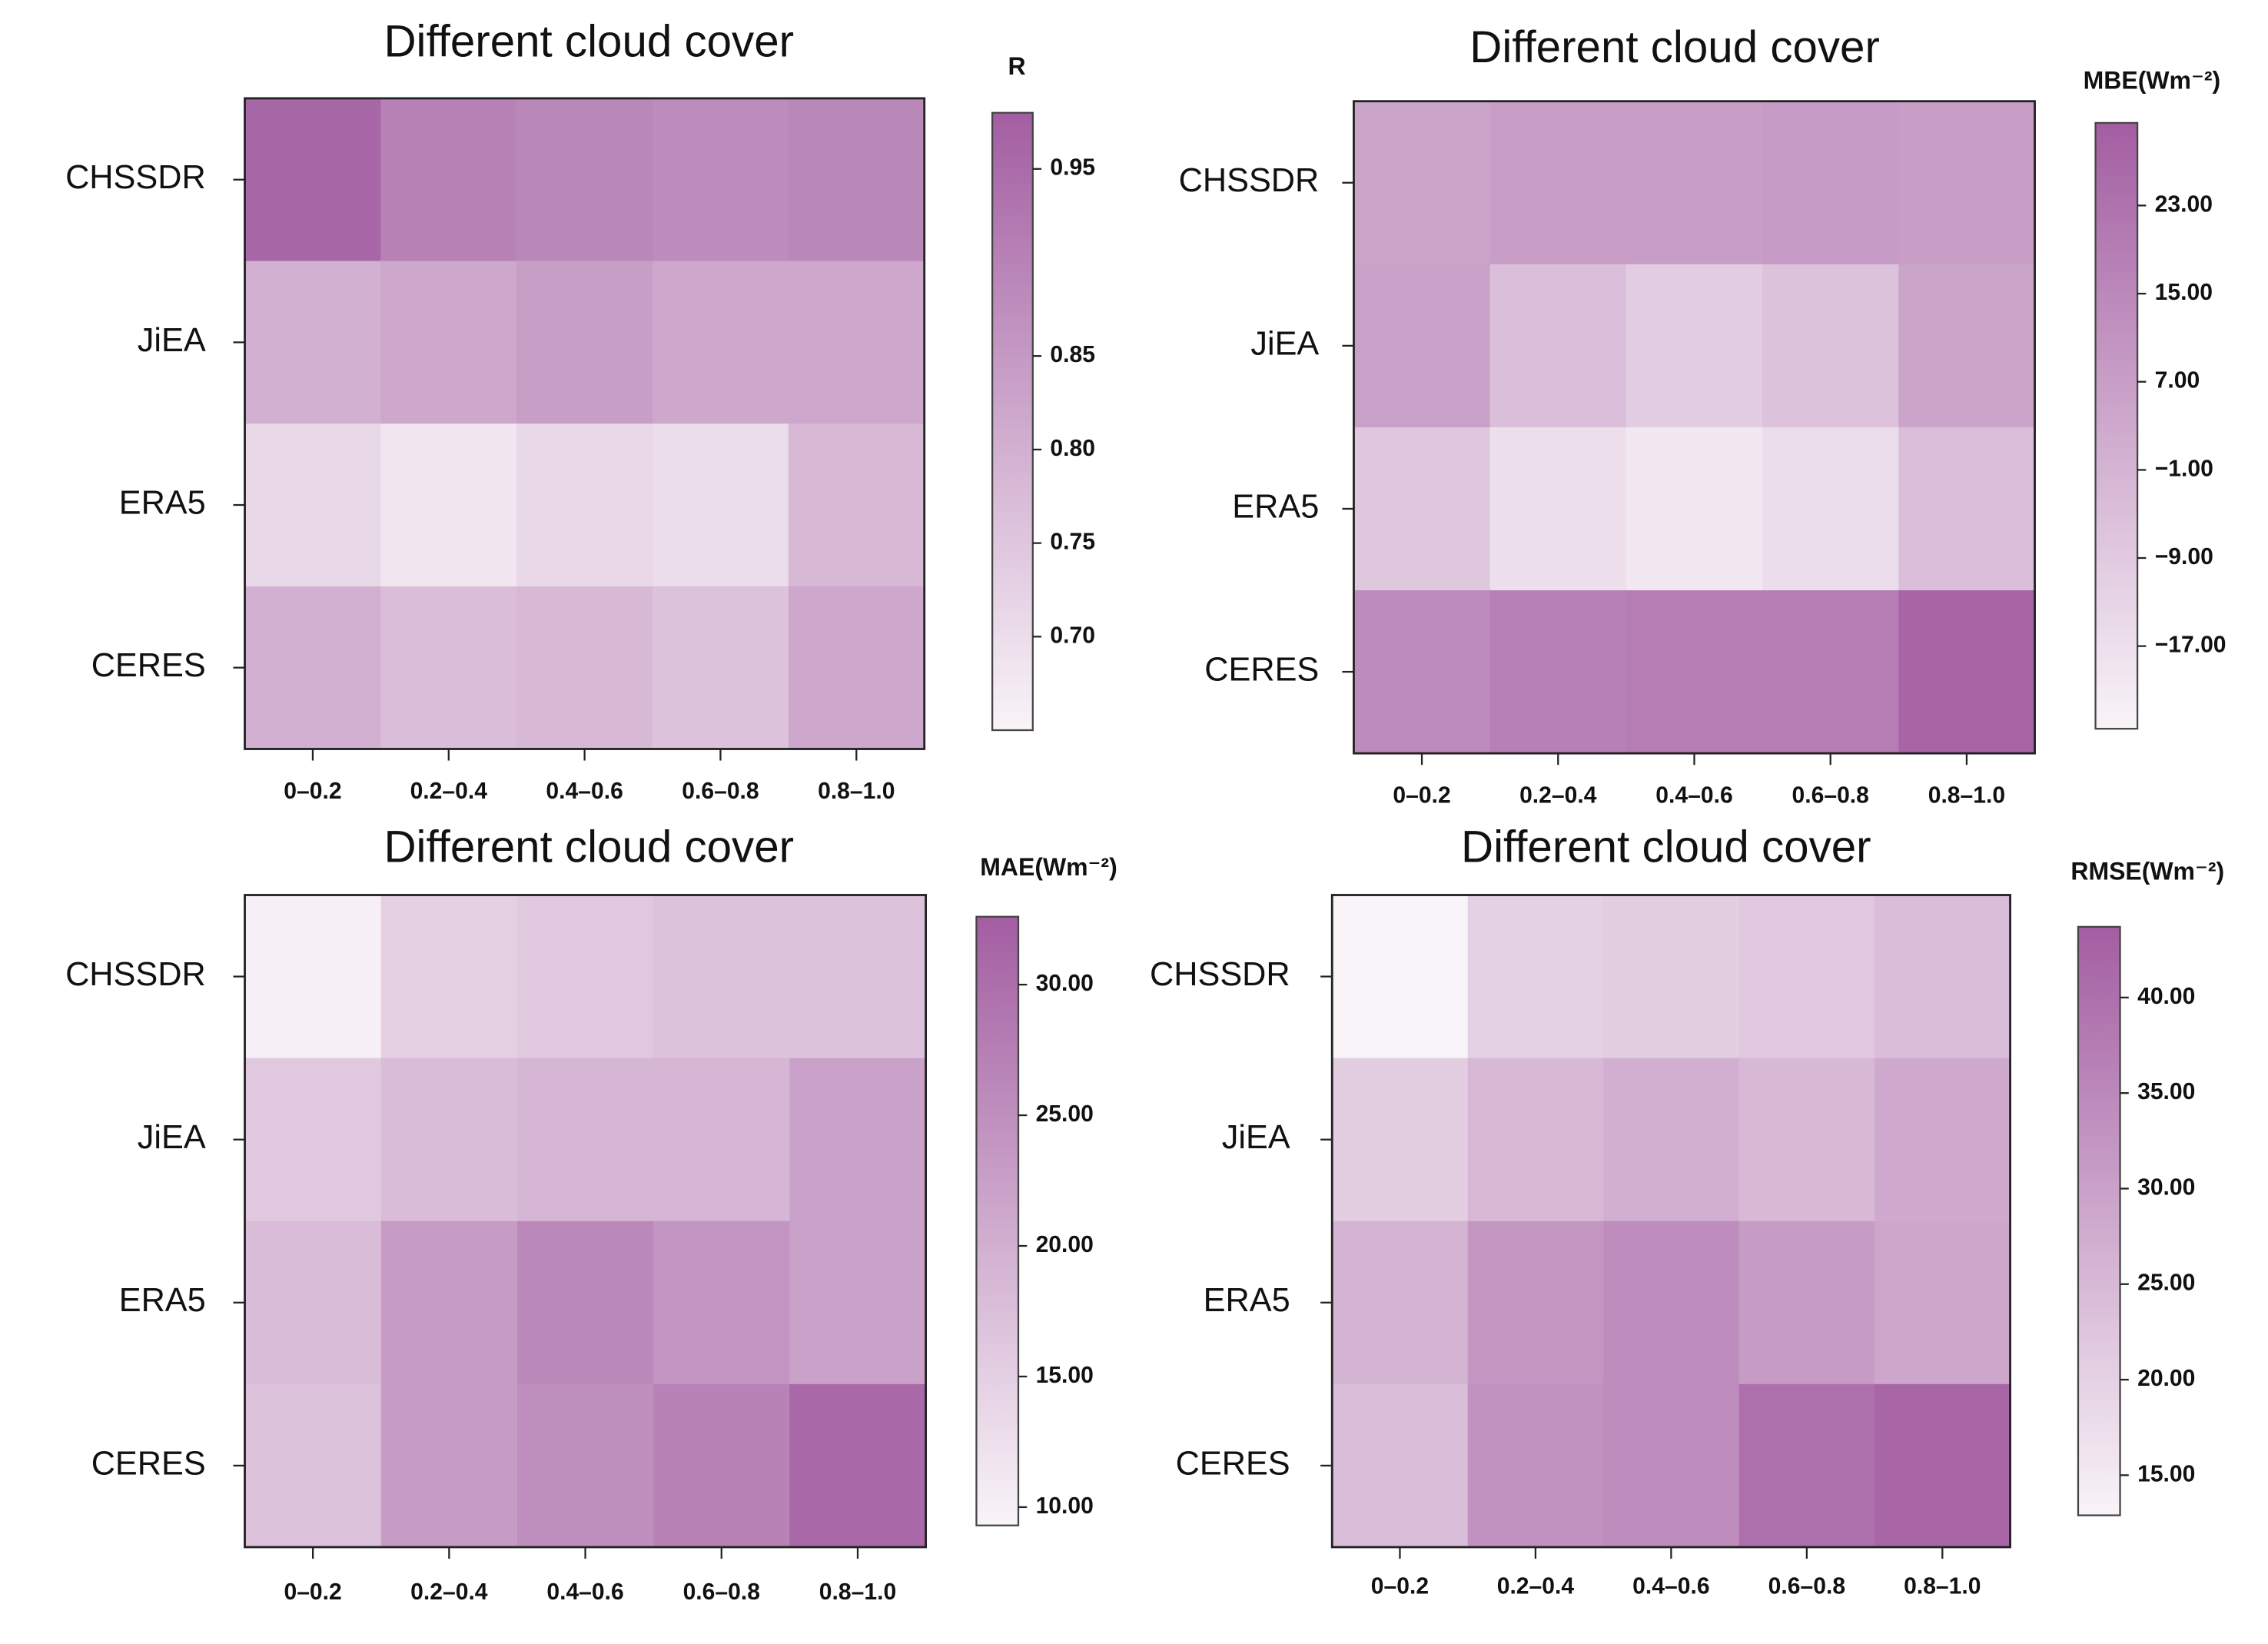  Describe the element at coordinates (2177, 381) in the screenshot. I see `colorbar-tick-label: 7.00` at that location.